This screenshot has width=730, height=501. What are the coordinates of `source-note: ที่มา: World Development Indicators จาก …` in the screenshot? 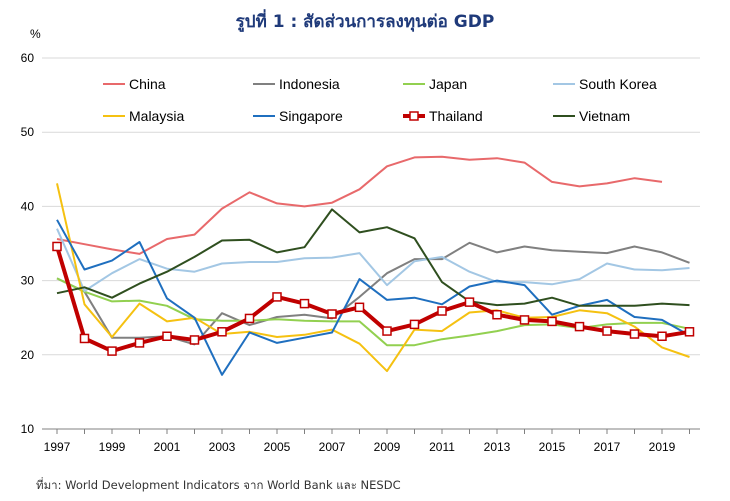 It's located at (218, 484).